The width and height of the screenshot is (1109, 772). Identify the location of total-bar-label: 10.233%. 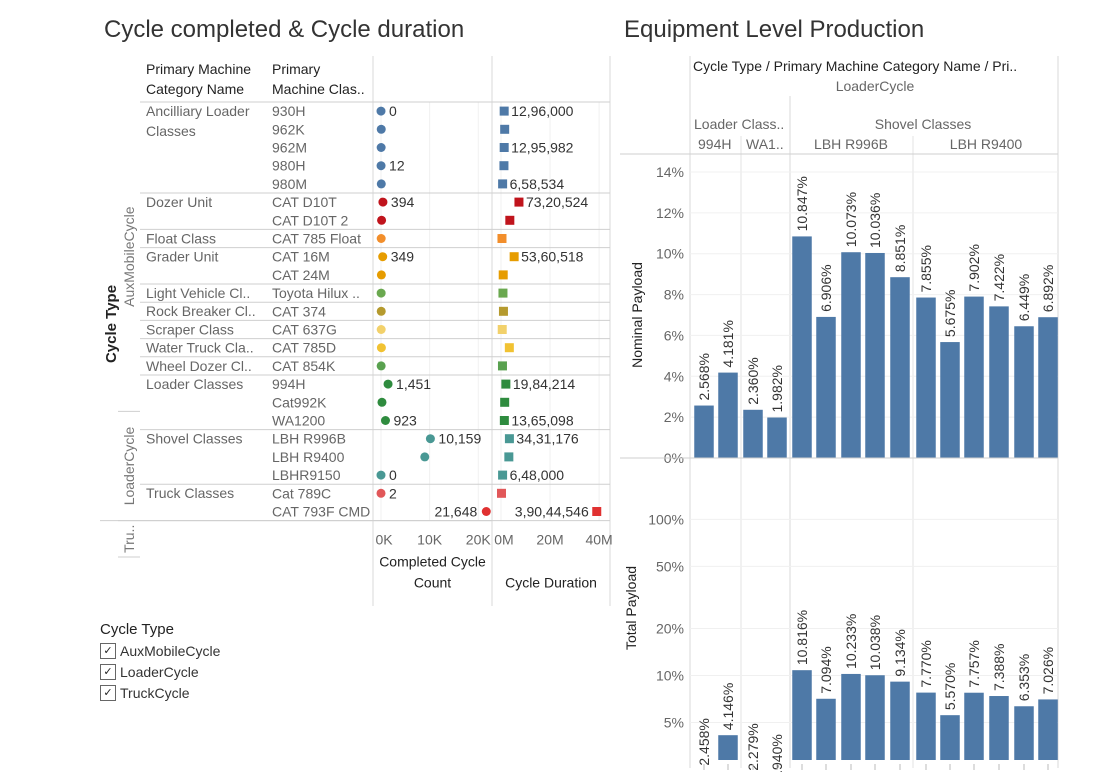
(851, 641).